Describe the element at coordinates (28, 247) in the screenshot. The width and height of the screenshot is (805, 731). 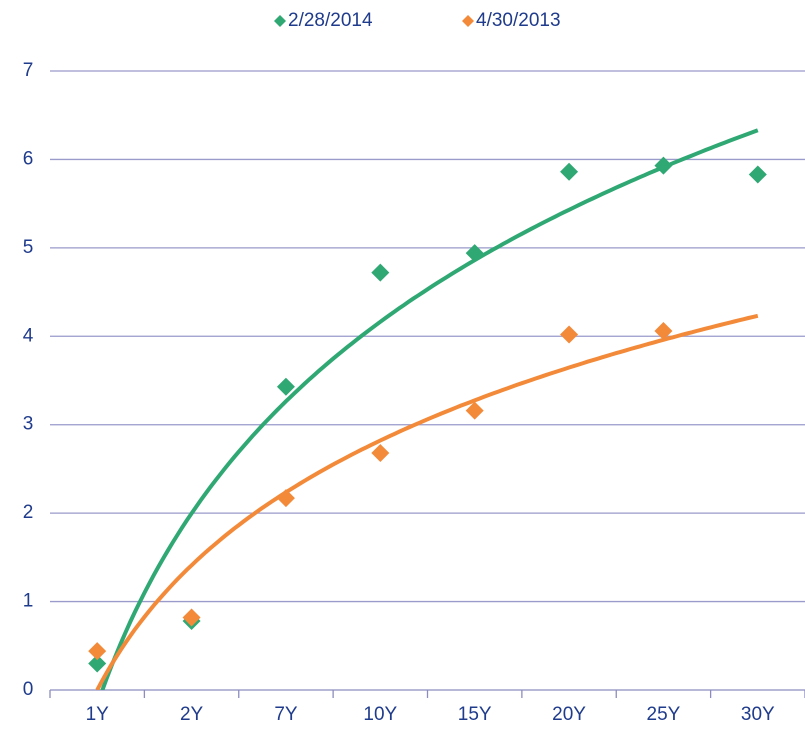
I see `y-tick-label: 5` at that location.